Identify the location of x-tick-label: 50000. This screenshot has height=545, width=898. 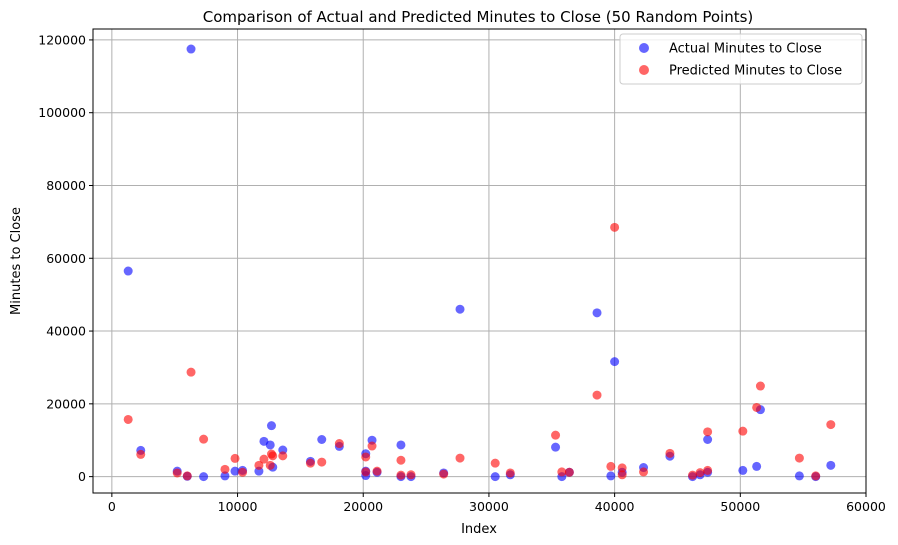
(740, 506).